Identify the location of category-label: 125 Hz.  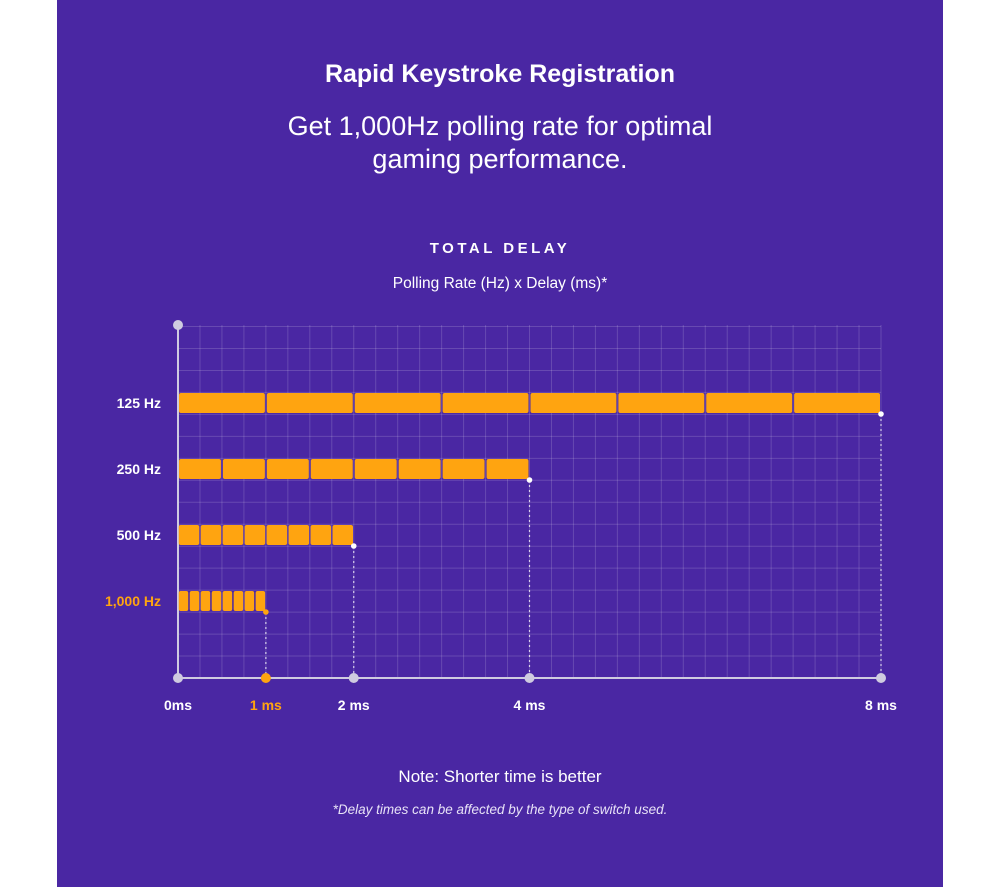
(139, 403).